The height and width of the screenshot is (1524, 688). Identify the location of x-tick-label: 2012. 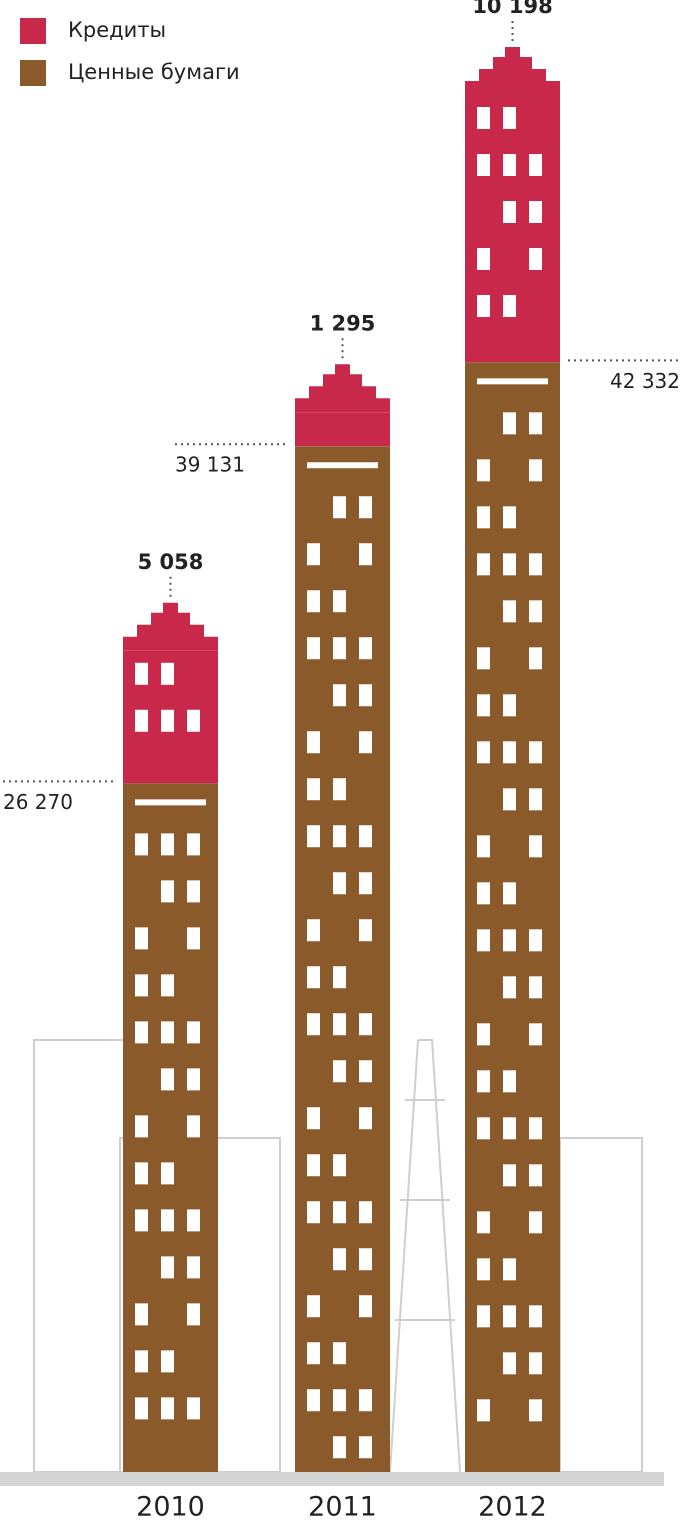
(512, 1507).